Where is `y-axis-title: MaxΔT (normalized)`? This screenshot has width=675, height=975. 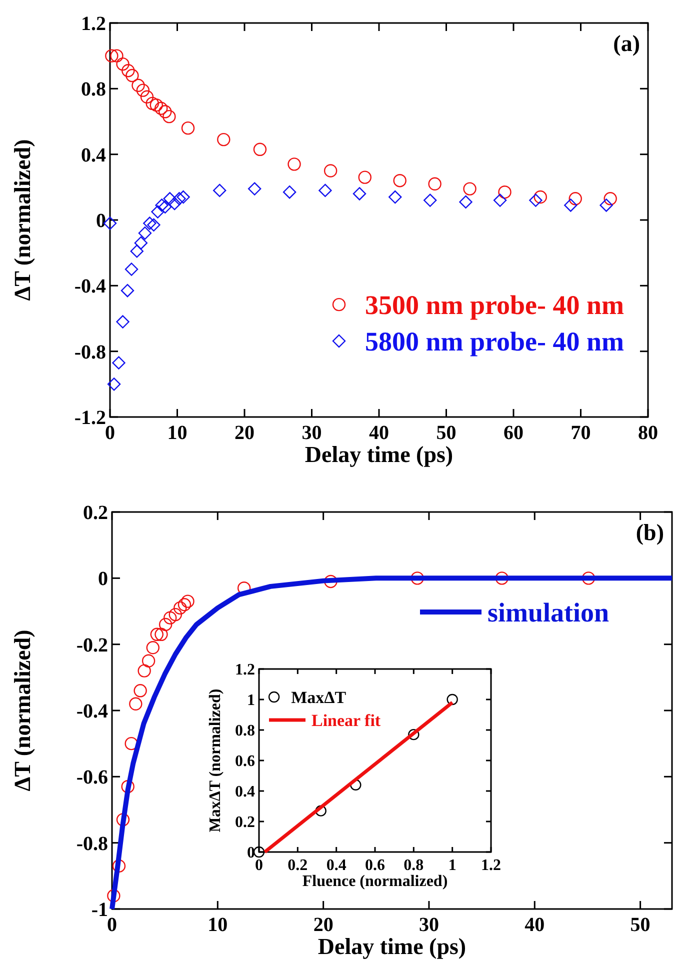 y-axis-title: MaxΔT (normalized) is located at coordinates (215, 760).